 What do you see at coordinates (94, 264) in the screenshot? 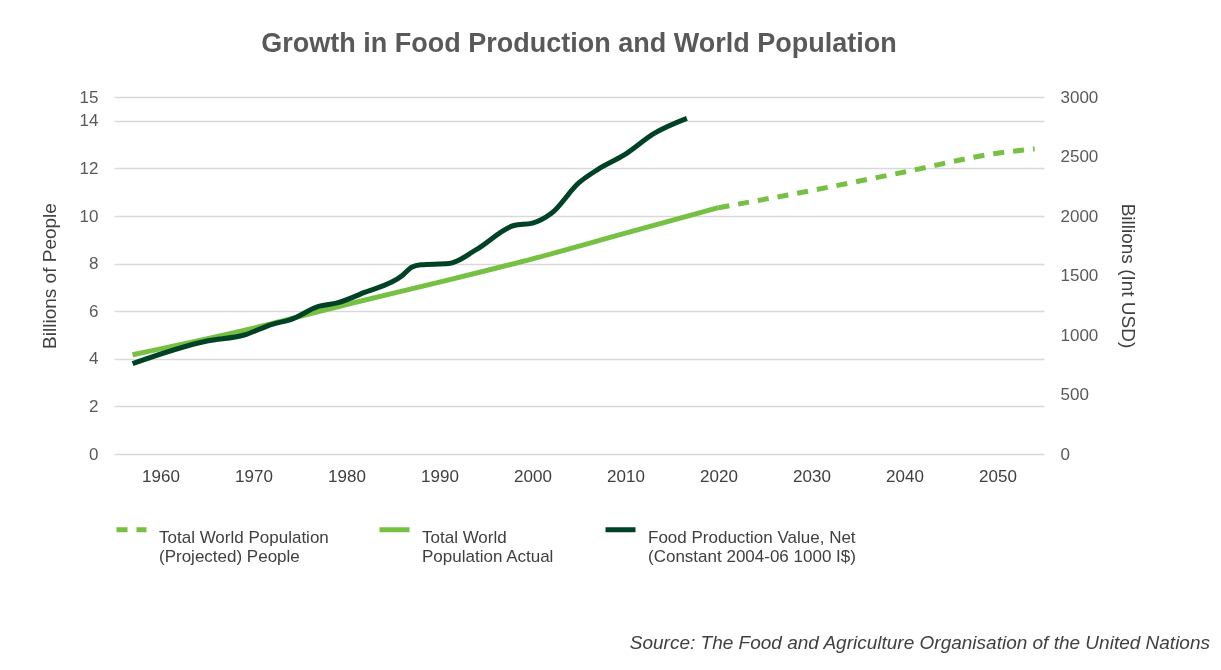
I see `y-tick-label: 8` at bounding box center [94, 264].